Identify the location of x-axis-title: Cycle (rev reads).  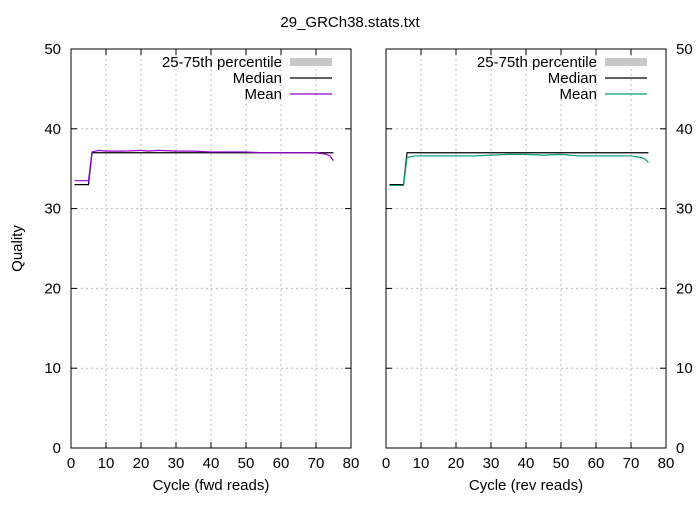
(526, 485).